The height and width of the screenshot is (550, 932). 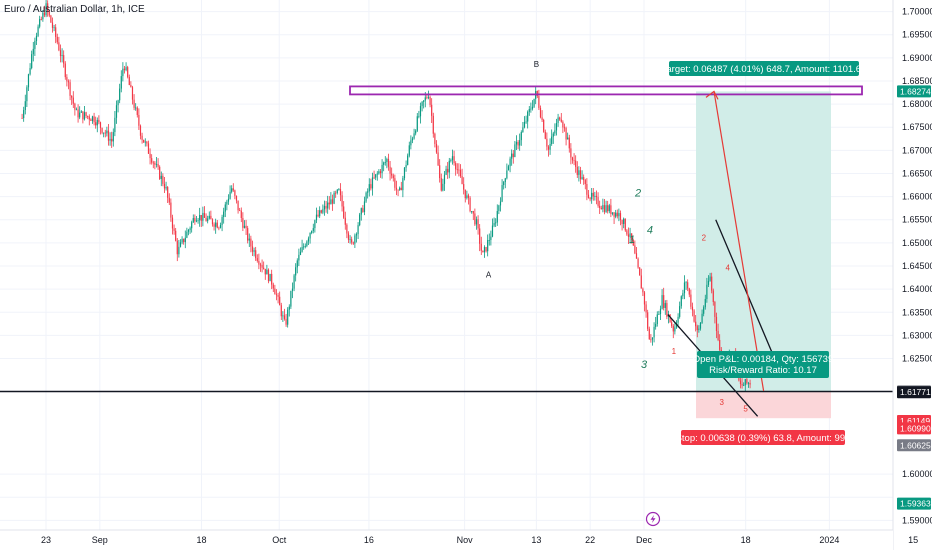 I want to click on chart-title: Euro / Australian Dollar, 1h, ICE, so click(x=74, y=9).